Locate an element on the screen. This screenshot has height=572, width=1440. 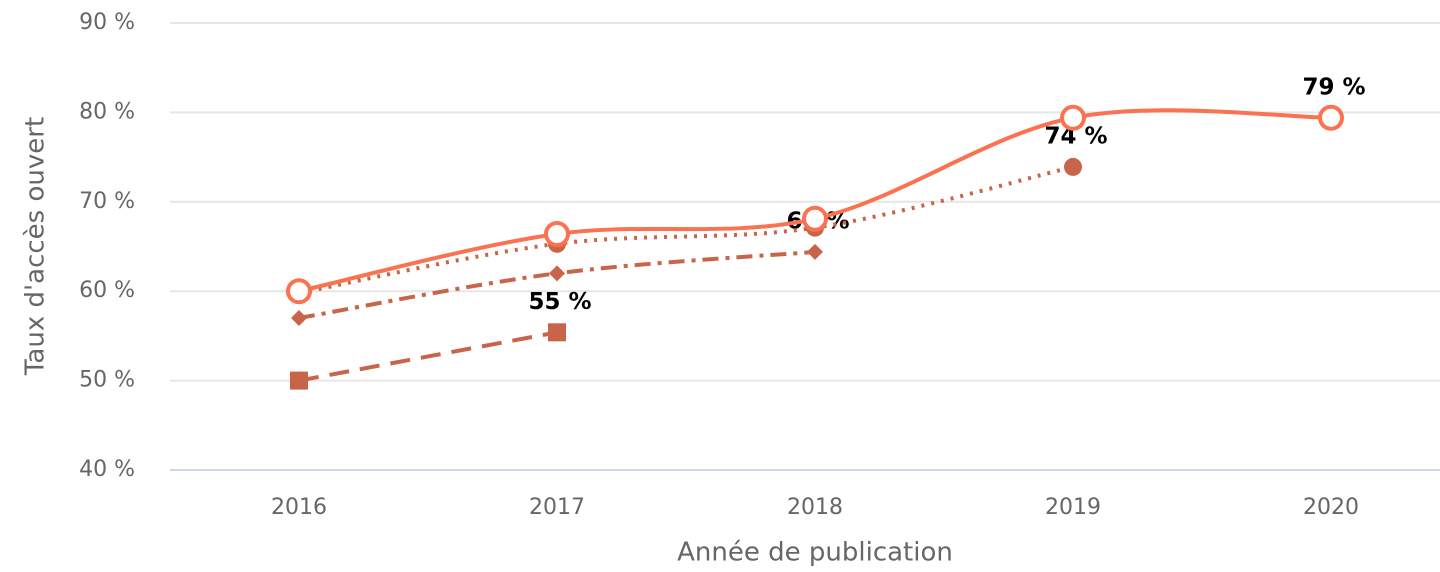
x-axis-title: Année de publication is located at coordinates (815, 553).